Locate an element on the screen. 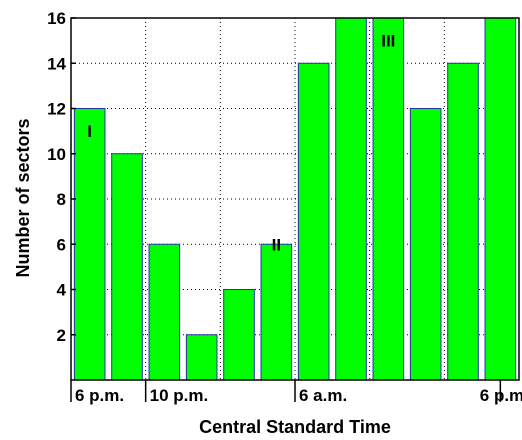 The image size is (522, 440). x-tick-label: 10 p.m. is located at coordinates (179, 395).